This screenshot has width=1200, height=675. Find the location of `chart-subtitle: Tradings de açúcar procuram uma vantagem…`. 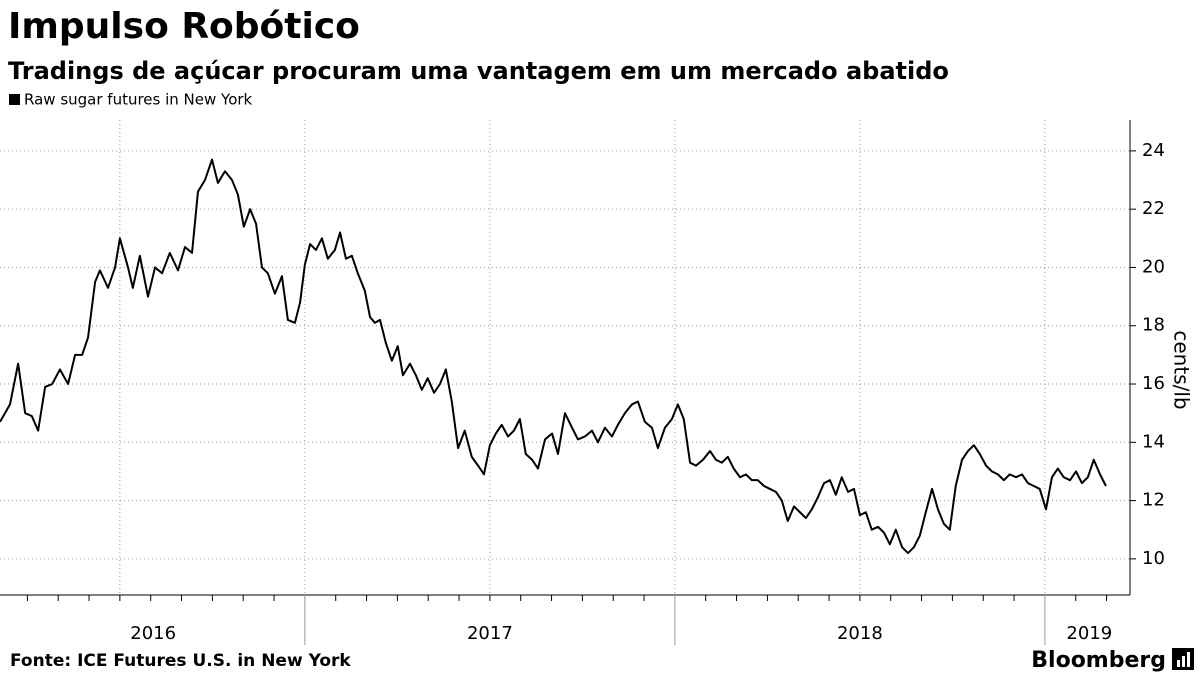

chart-subtitle: Tradings de açúcar procuram uma vantagem… is located at coordinates (478, 71).